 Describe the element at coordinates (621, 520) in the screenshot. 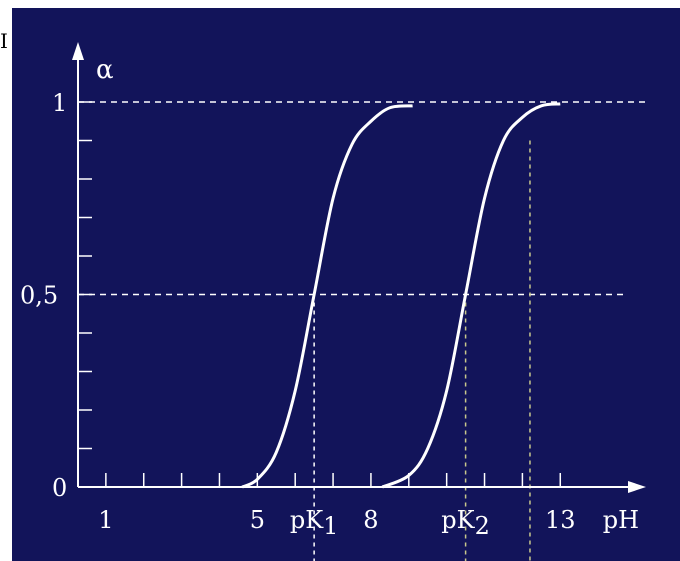

I see `x-tick-label-6: pH` at that location.